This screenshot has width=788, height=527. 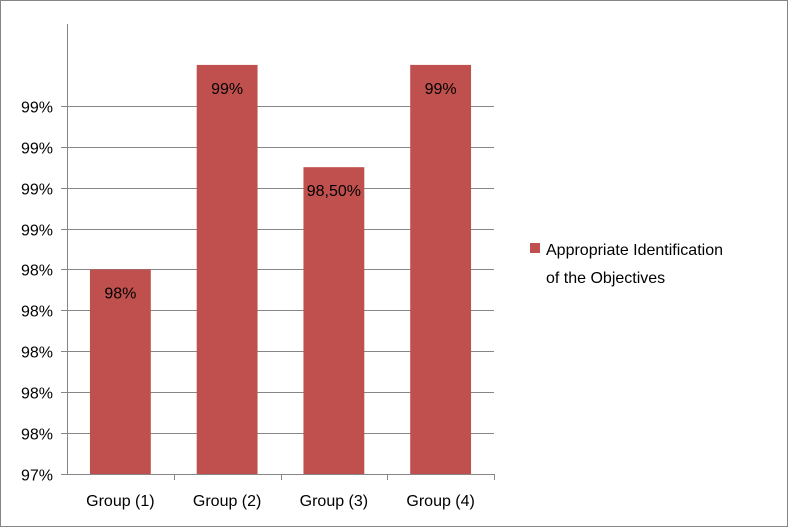 I want to click on y-tick-label: 97%, so click(x=37, y=476).